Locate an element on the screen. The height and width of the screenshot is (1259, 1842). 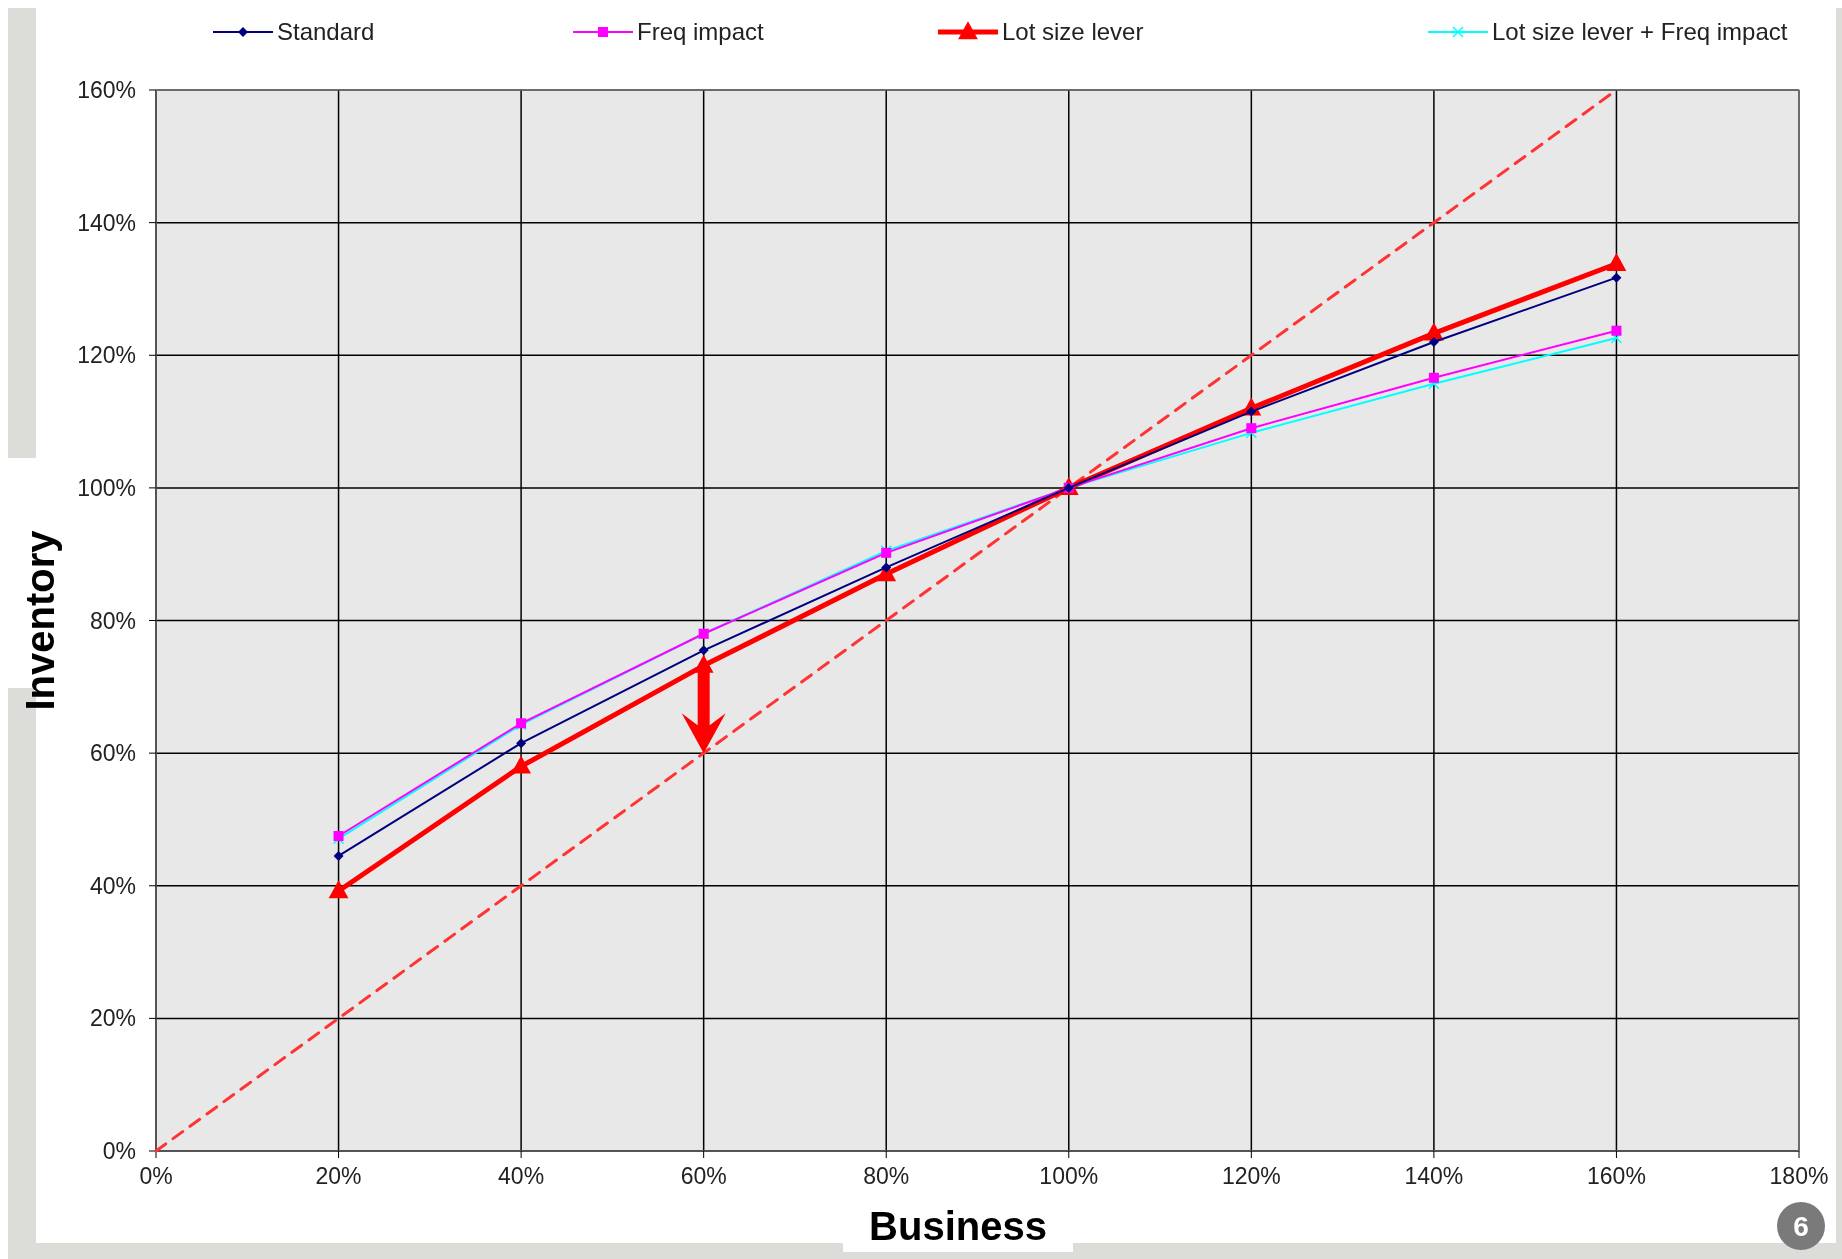
x-tick-label: 140% is located at coordinates (1434, 1176).